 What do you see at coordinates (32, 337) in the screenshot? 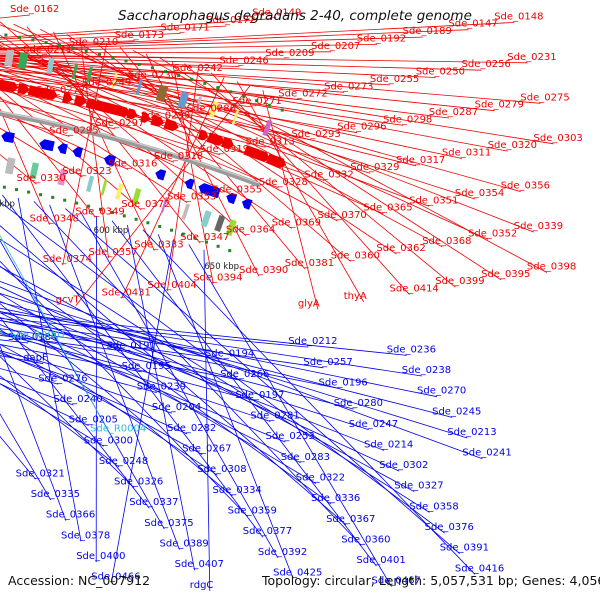
I see `reverse-gene-label: Sde_0184` at bounding box center [32, 337].